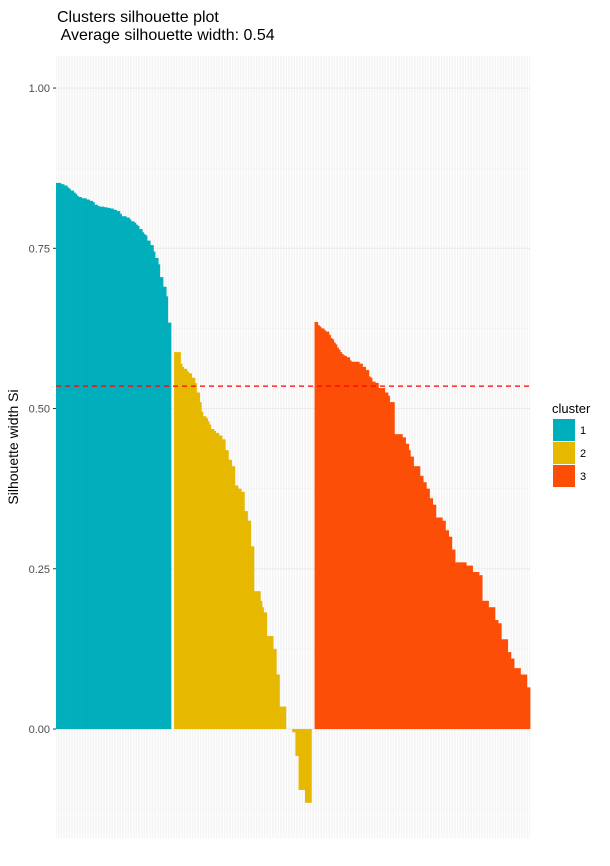  I want to click on y-tick-label: 0.75, so click(39, 249).